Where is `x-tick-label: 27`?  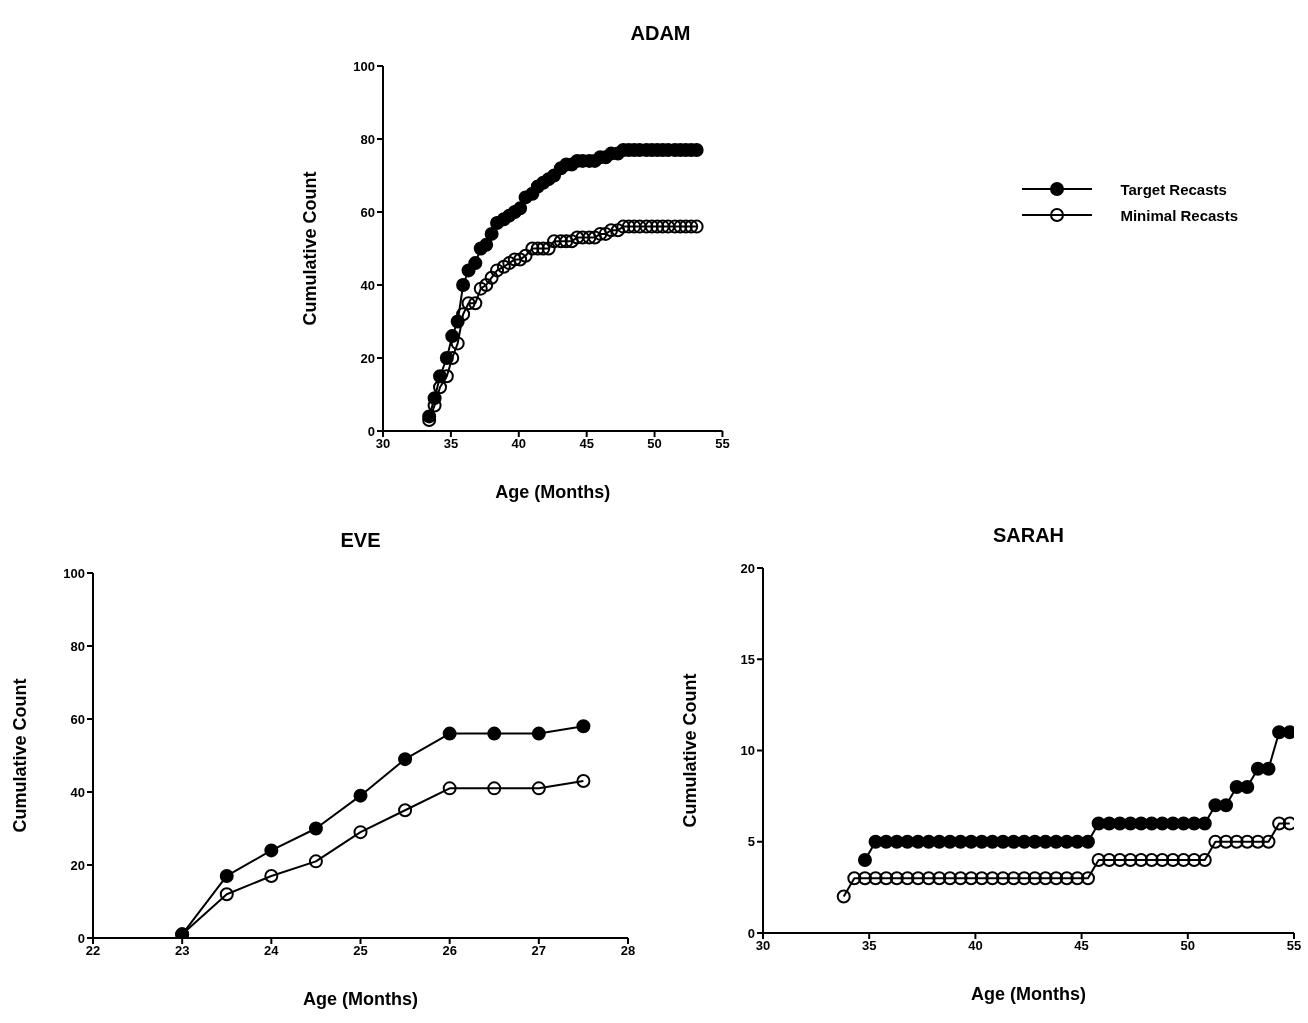
x-tick-label: 27 is located at coordinates (539, 951).